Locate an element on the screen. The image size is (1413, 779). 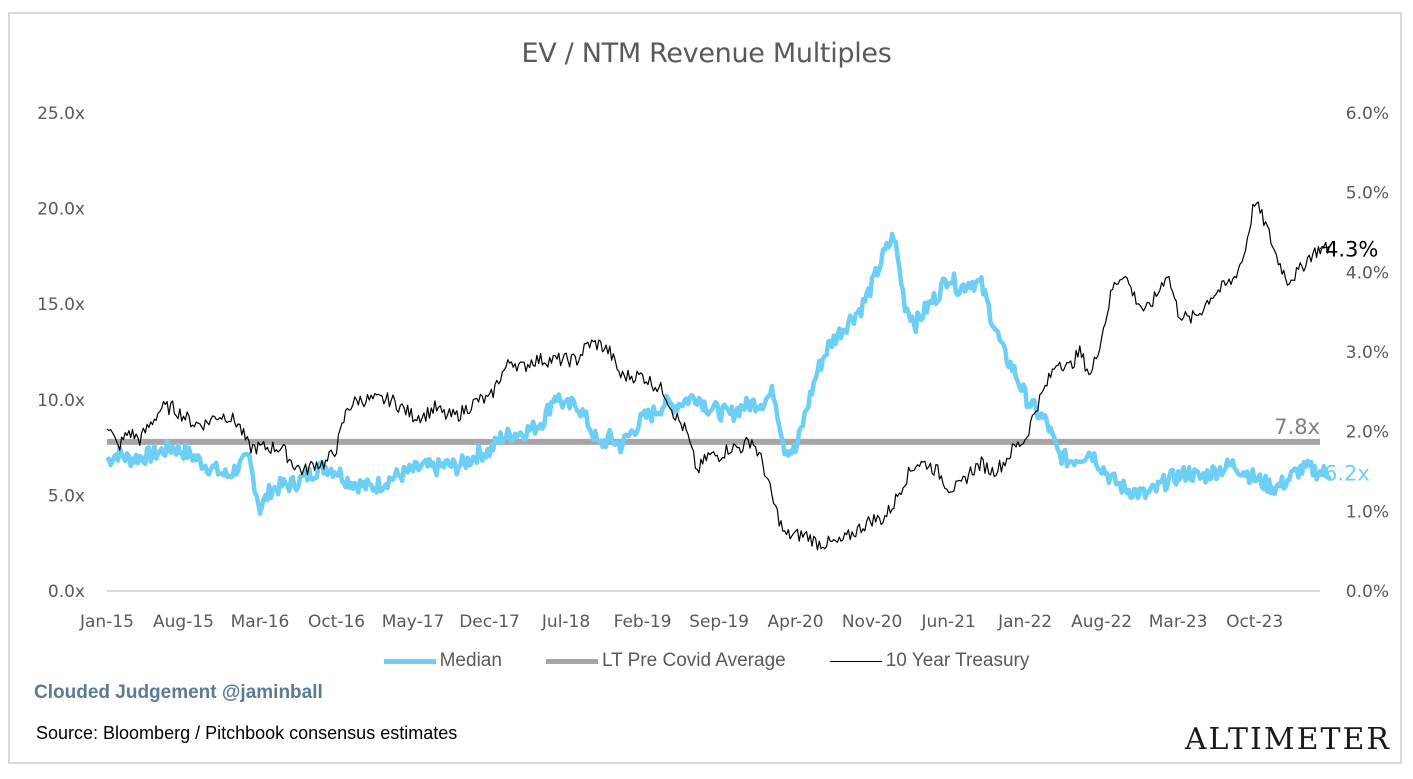
end-label-lt-average: 7.8x is located at coordinates (1297, 427).